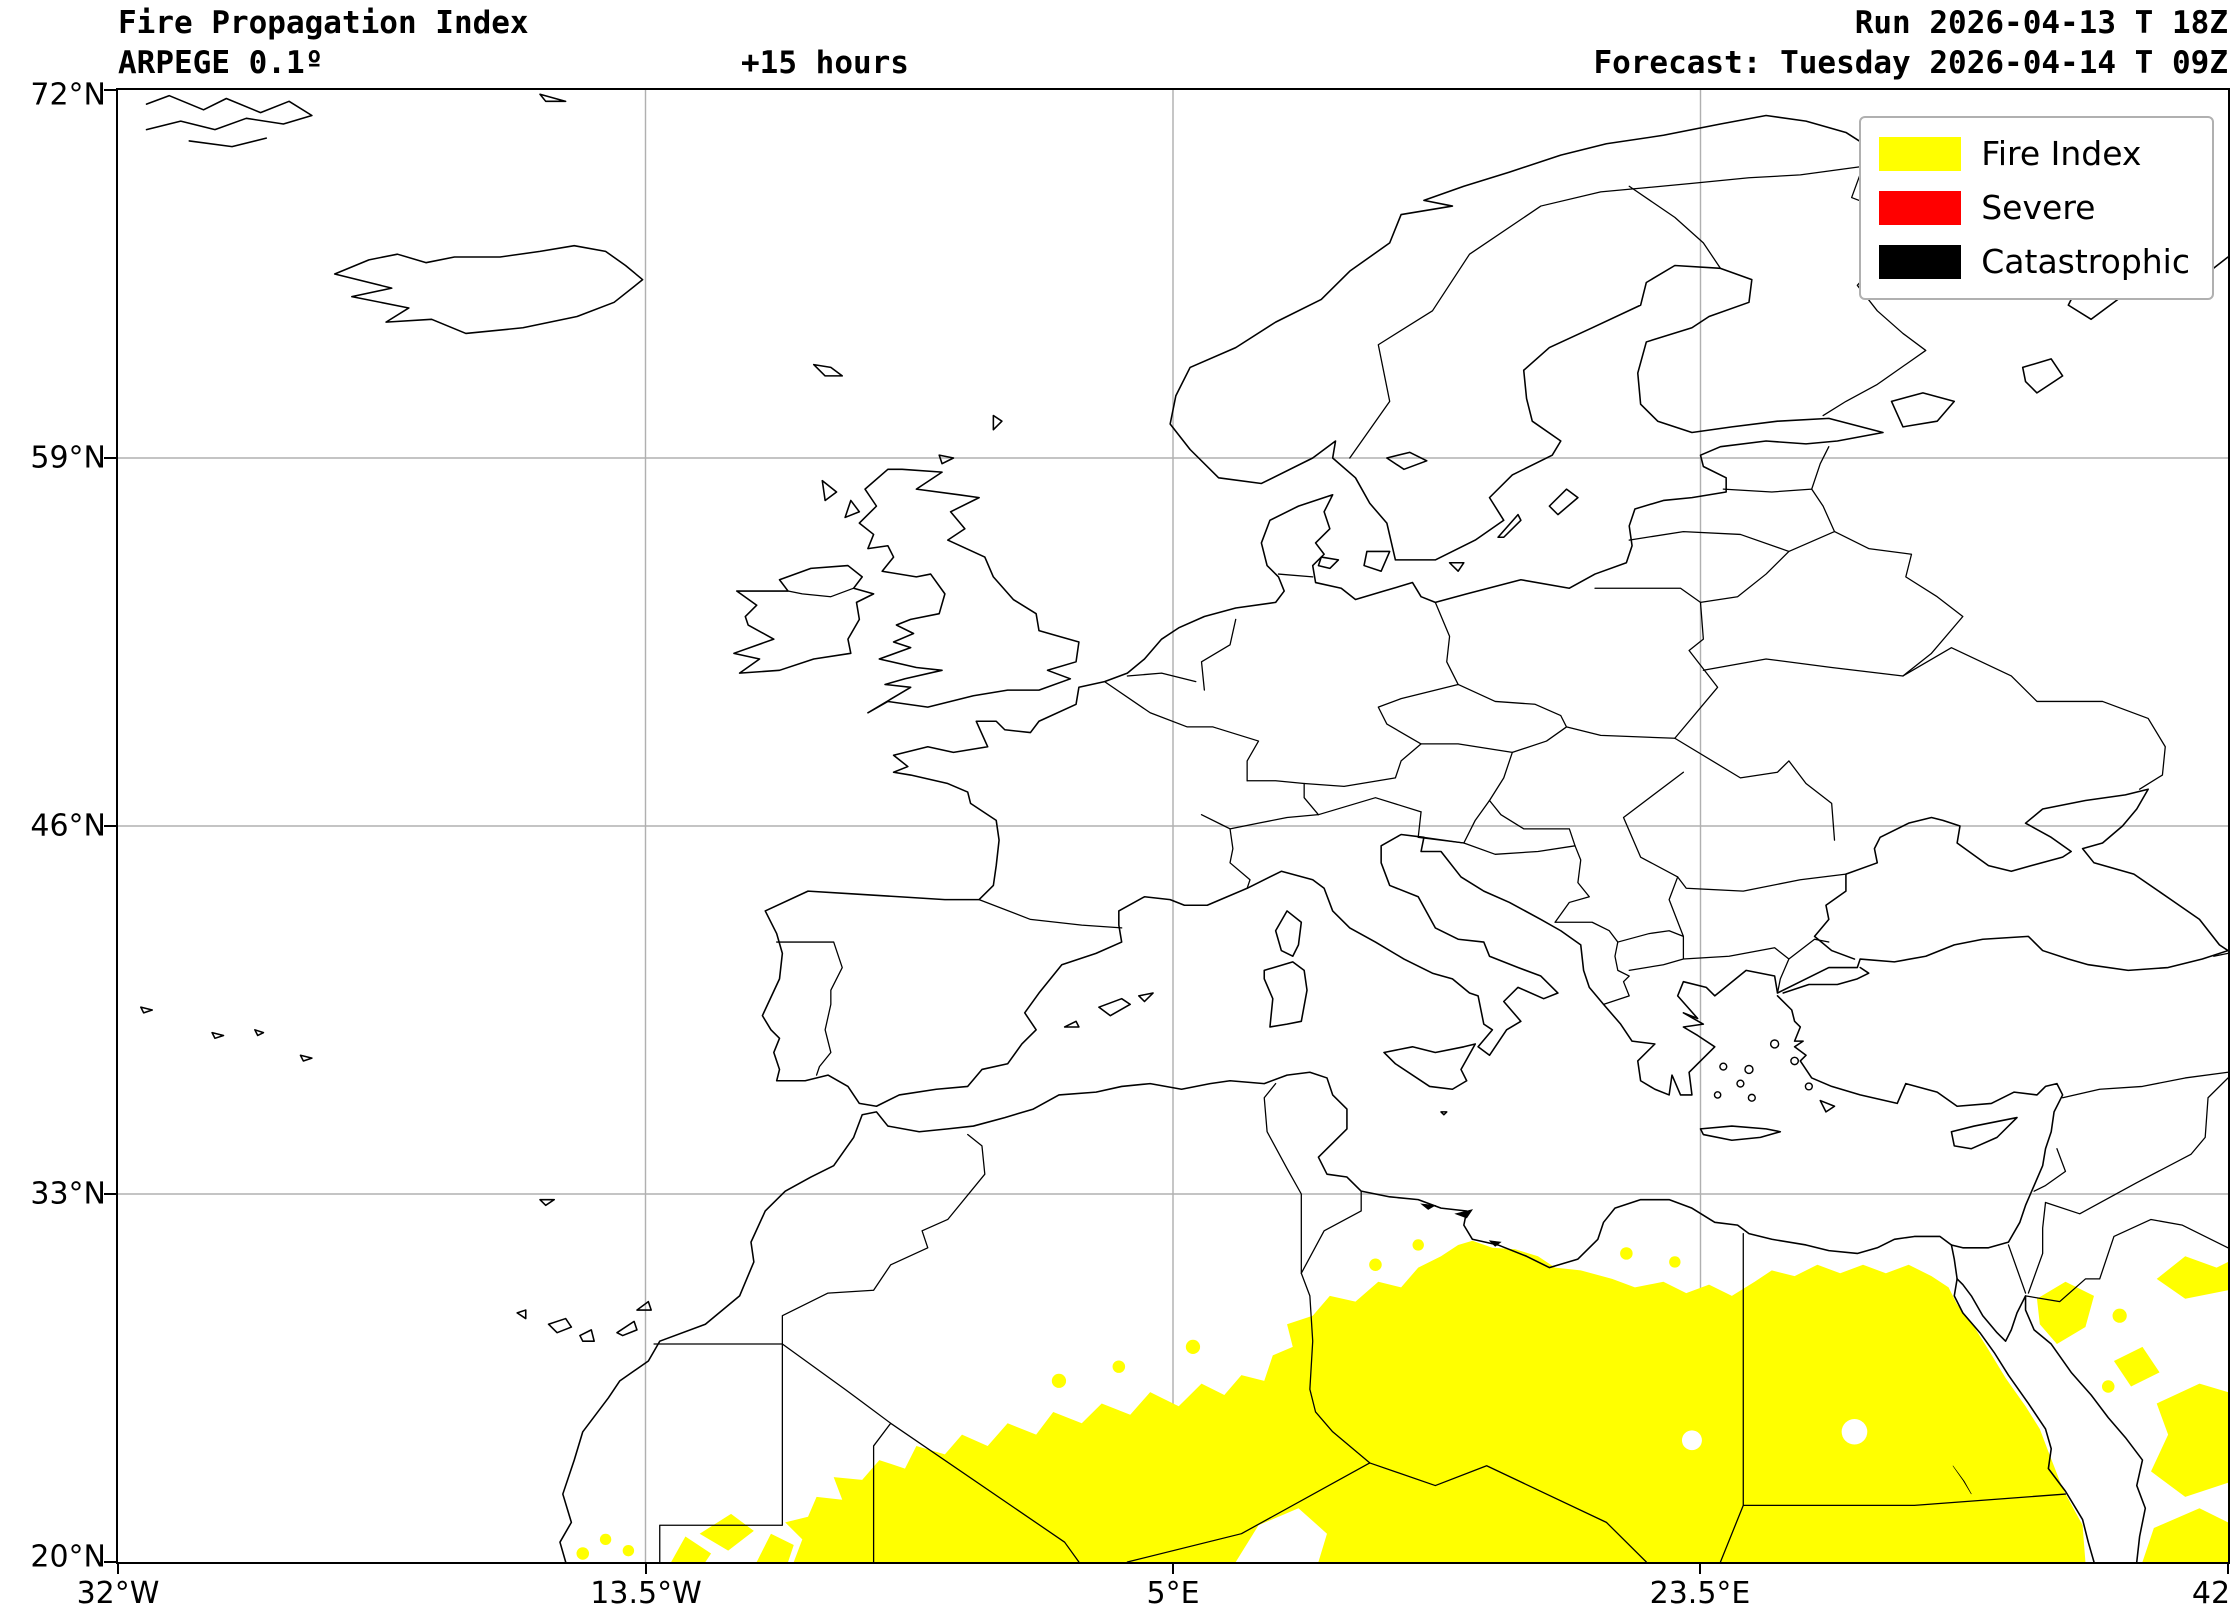 This screenshot has height=1611, width=2233. Describe the element at coordinates (68, 1557) in the screenshot. I see `y-axis-tick-label: 20°N` at that location.